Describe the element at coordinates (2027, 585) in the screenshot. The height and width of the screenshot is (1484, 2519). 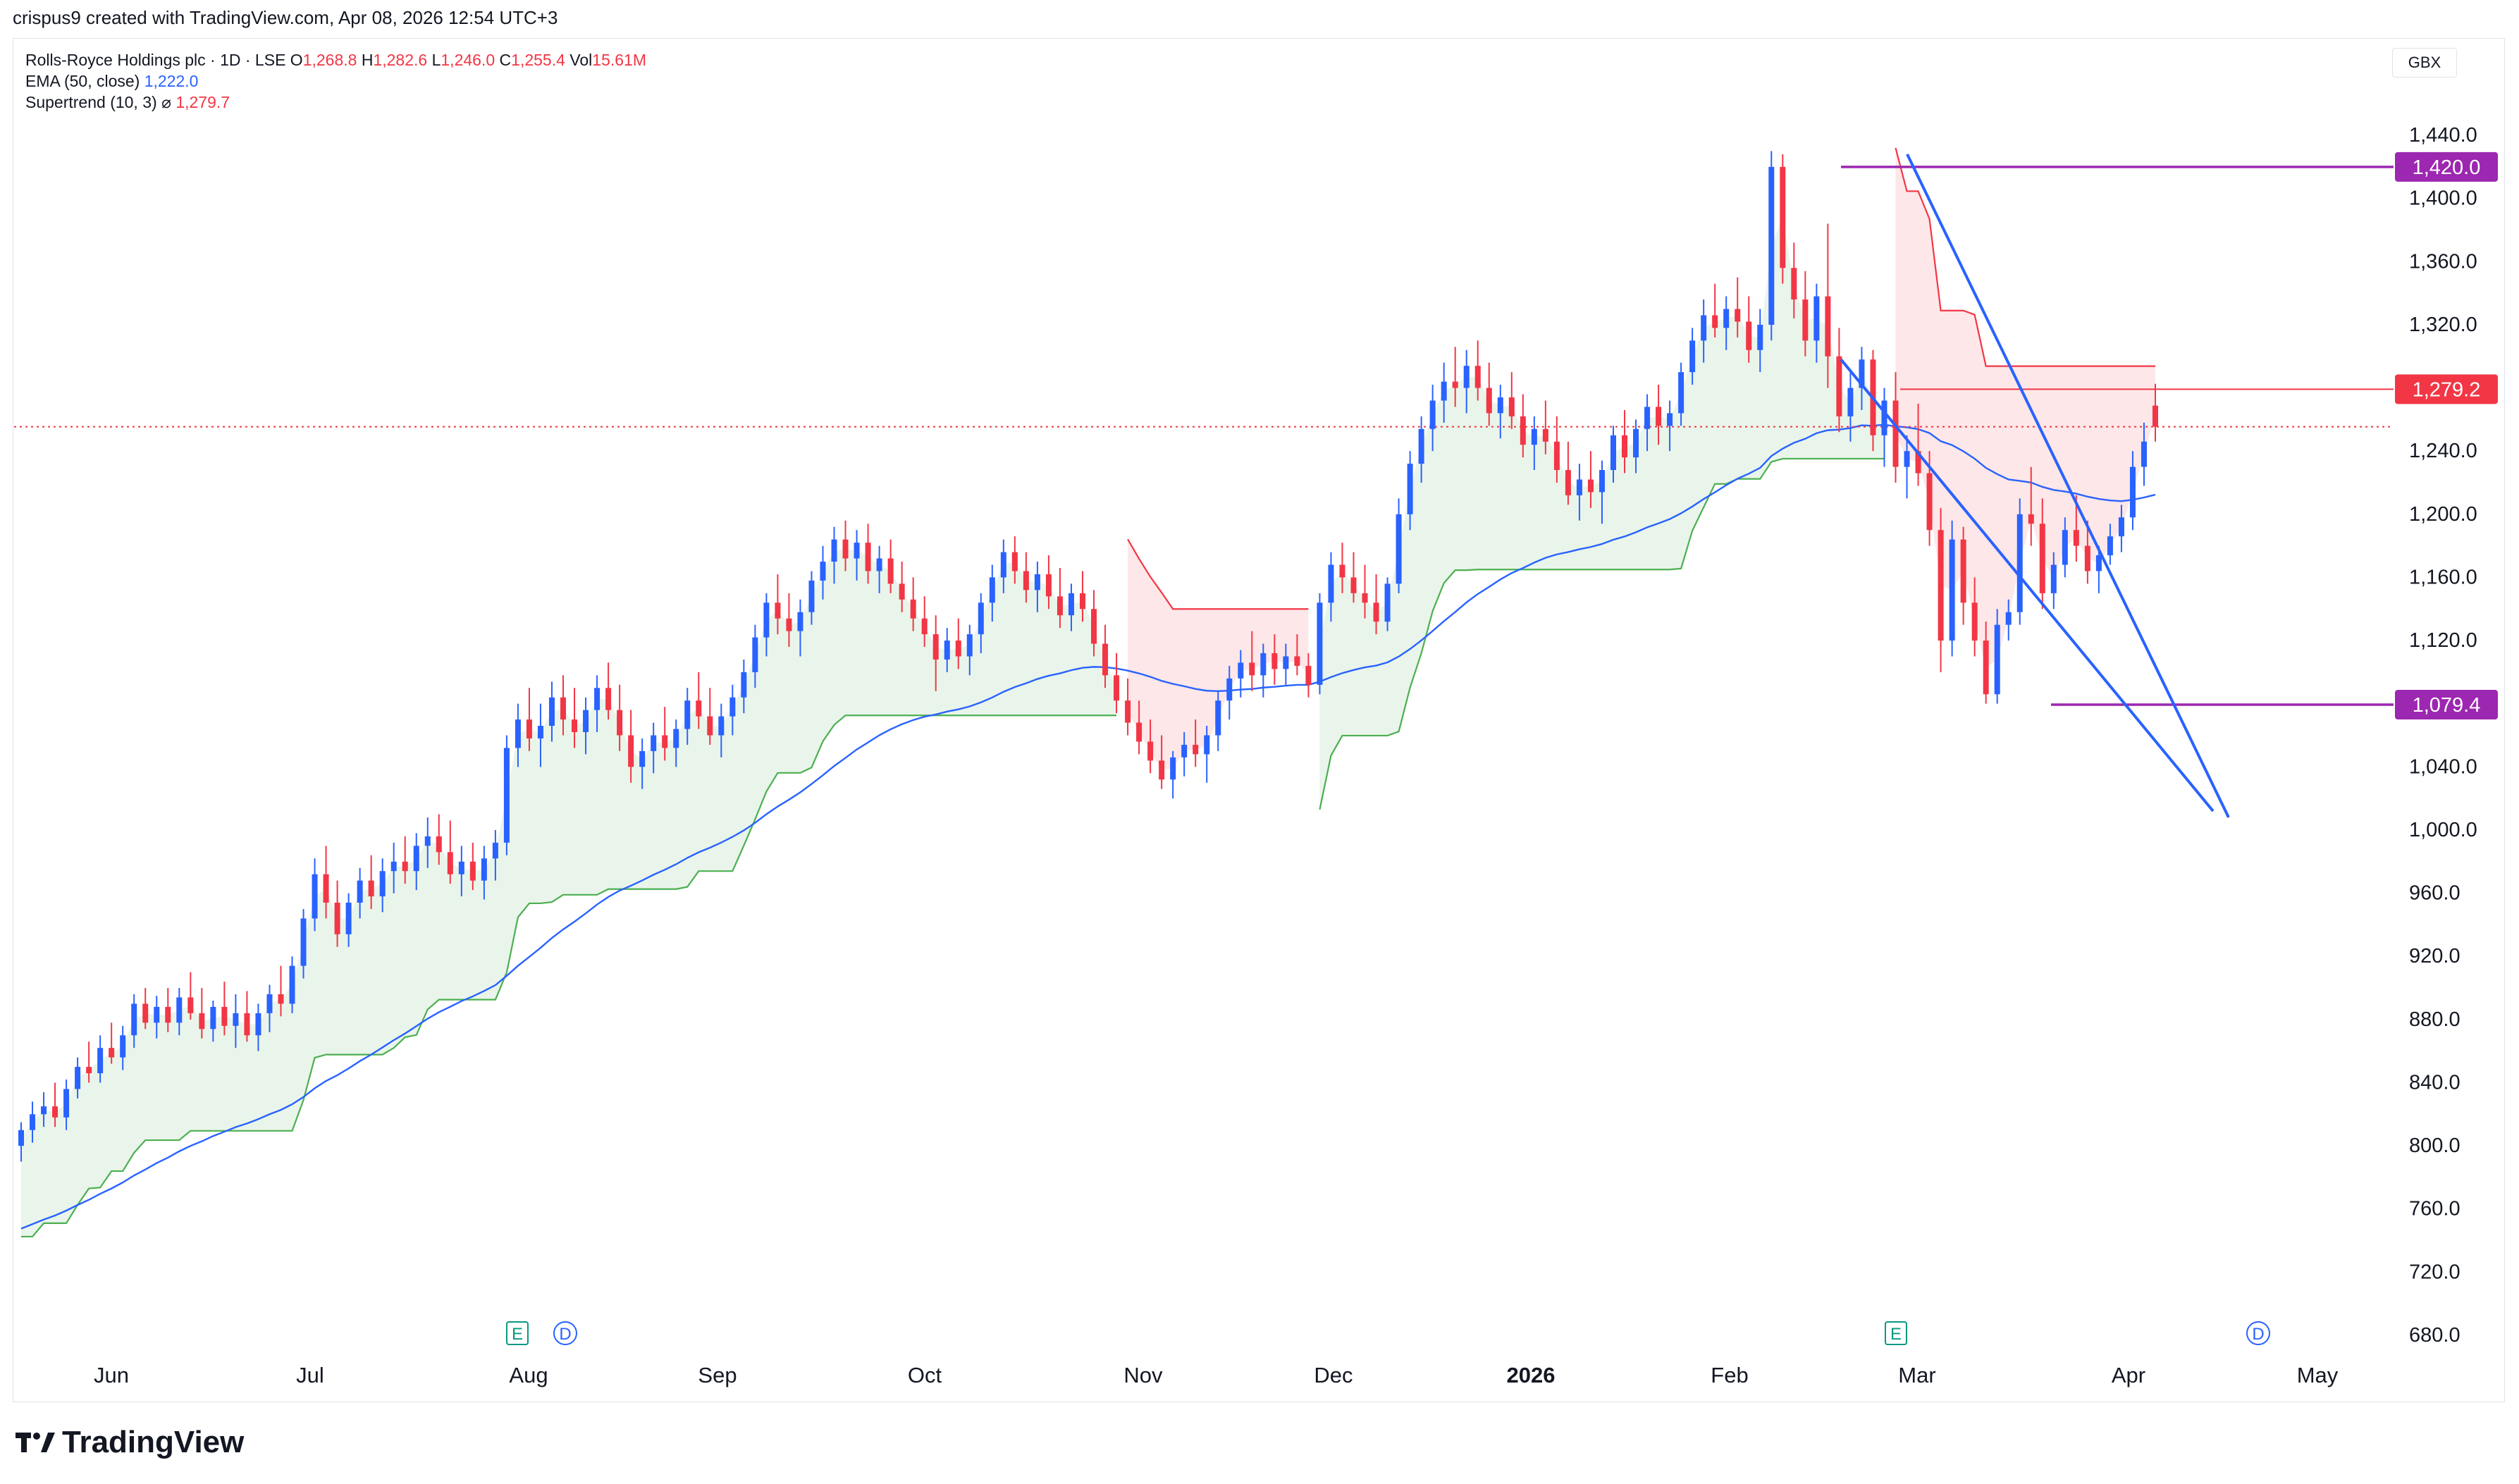
I see `wedge-lower-trendline` at that location.